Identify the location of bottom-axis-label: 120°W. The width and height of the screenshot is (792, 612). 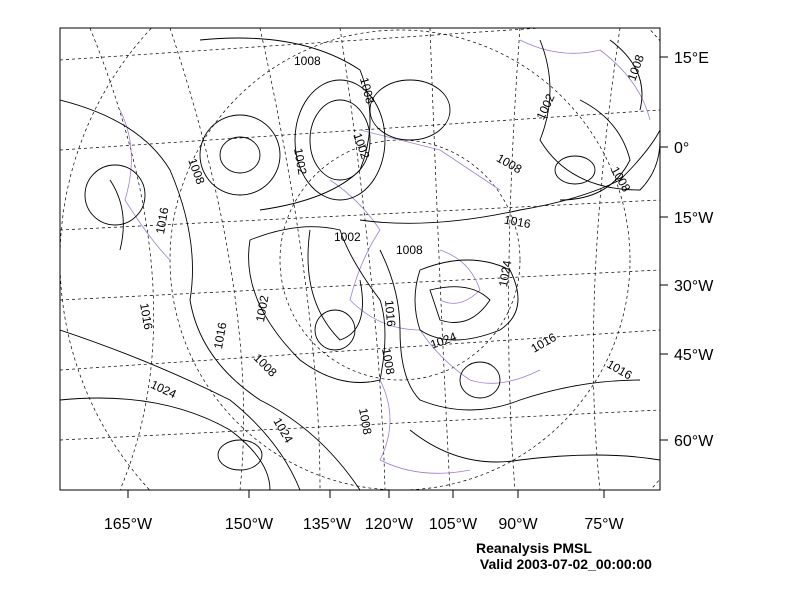
(389, 524).